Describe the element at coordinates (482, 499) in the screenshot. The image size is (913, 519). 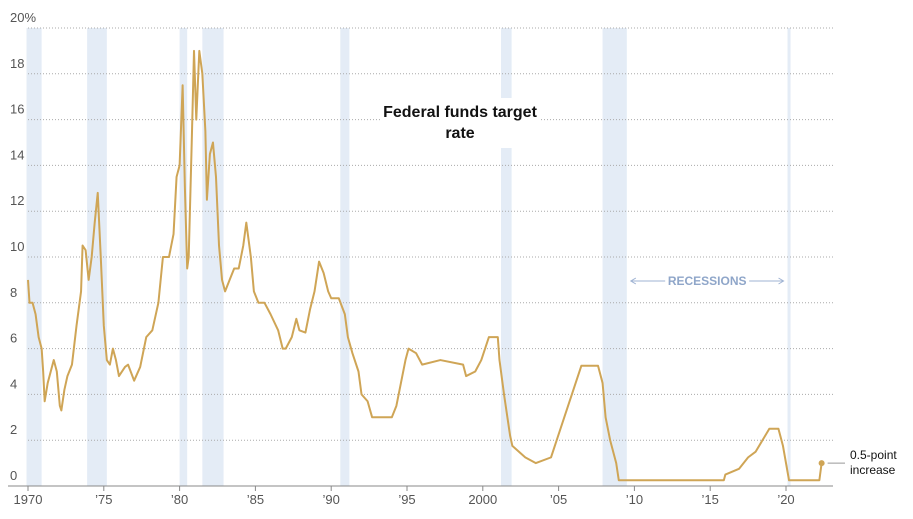
I see `x-tick-label: 2000` at that location.